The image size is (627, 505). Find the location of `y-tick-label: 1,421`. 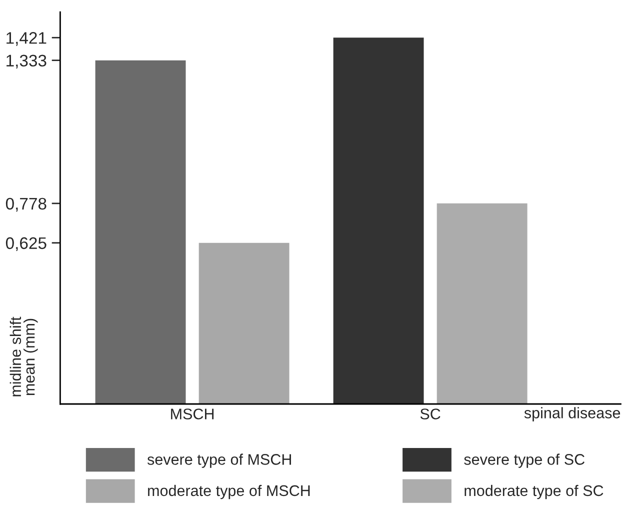

y-tick-label: 1,421 is located at coordinates (26, 39).